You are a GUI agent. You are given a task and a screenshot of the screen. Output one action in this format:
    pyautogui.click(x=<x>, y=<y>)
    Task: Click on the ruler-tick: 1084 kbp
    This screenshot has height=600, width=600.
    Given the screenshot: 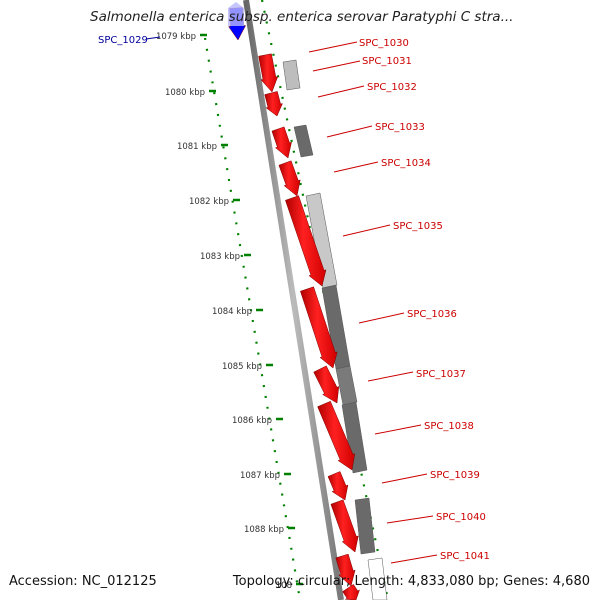 What is the action you would take?
    pyautogui.click(x=237, y=312)
    